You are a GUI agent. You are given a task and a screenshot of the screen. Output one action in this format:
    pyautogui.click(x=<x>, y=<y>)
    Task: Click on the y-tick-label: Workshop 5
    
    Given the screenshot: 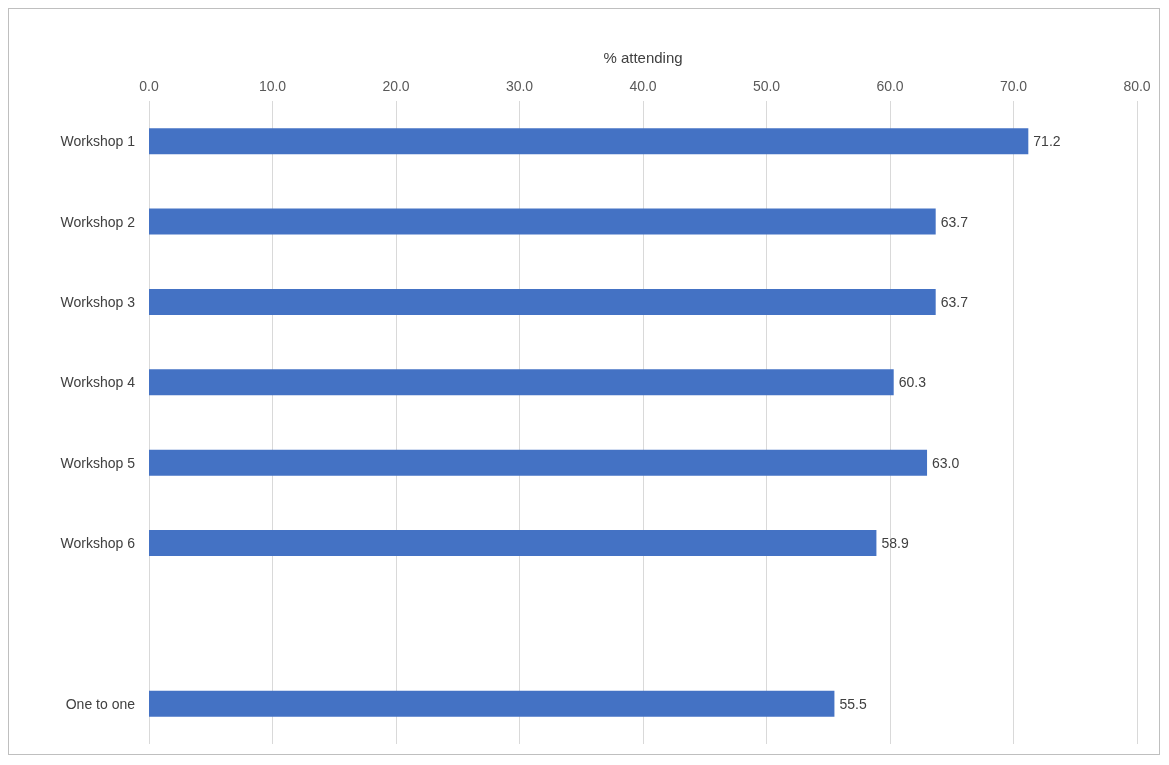 What is the action you would take?
    pyautogui.click(x=98, y=462)
    